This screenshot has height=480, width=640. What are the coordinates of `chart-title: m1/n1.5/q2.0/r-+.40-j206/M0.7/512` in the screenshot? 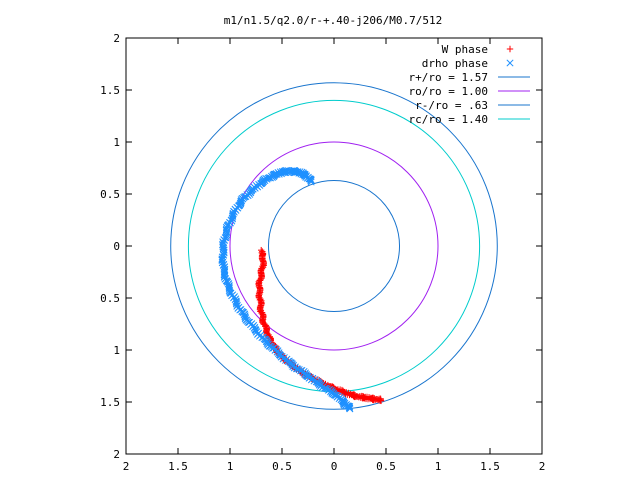 It's located at (333, 20).